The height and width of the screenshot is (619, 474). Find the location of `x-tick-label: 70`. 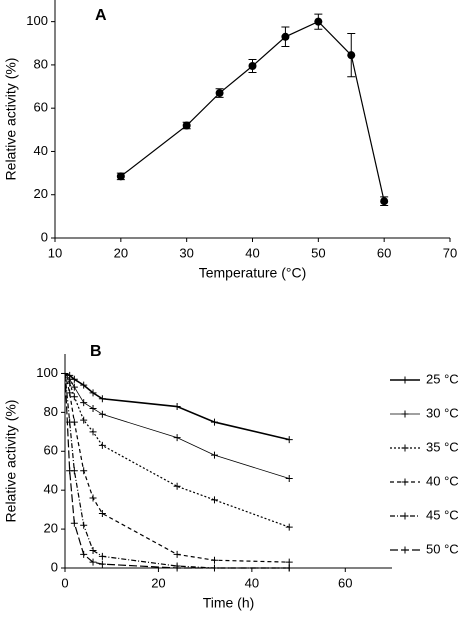

x-tick-label: 70 is located at coordinates (450, 252).